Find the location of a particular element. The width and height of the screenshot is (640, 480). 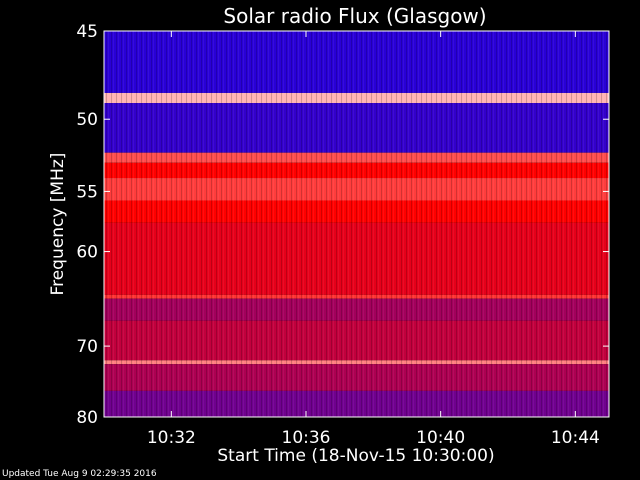

x-tick-label: 10:40 is located at coordinates (440, 438).